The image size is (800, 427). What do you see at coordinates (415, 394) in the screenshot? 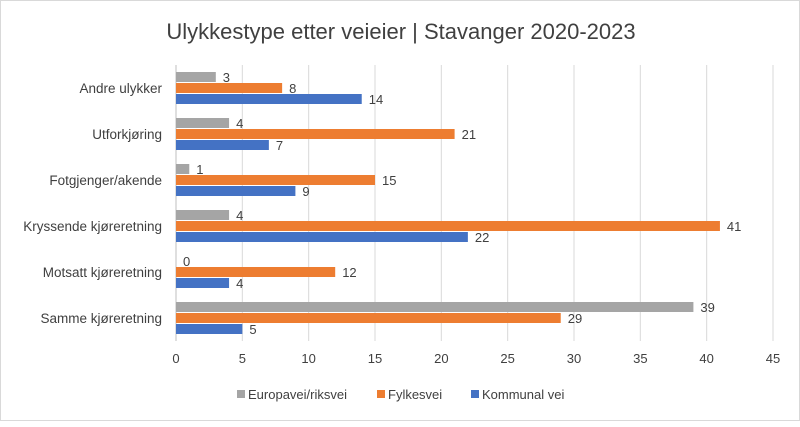
I see `legend-label: Fylkesvei` at bounding box center [415, 394].